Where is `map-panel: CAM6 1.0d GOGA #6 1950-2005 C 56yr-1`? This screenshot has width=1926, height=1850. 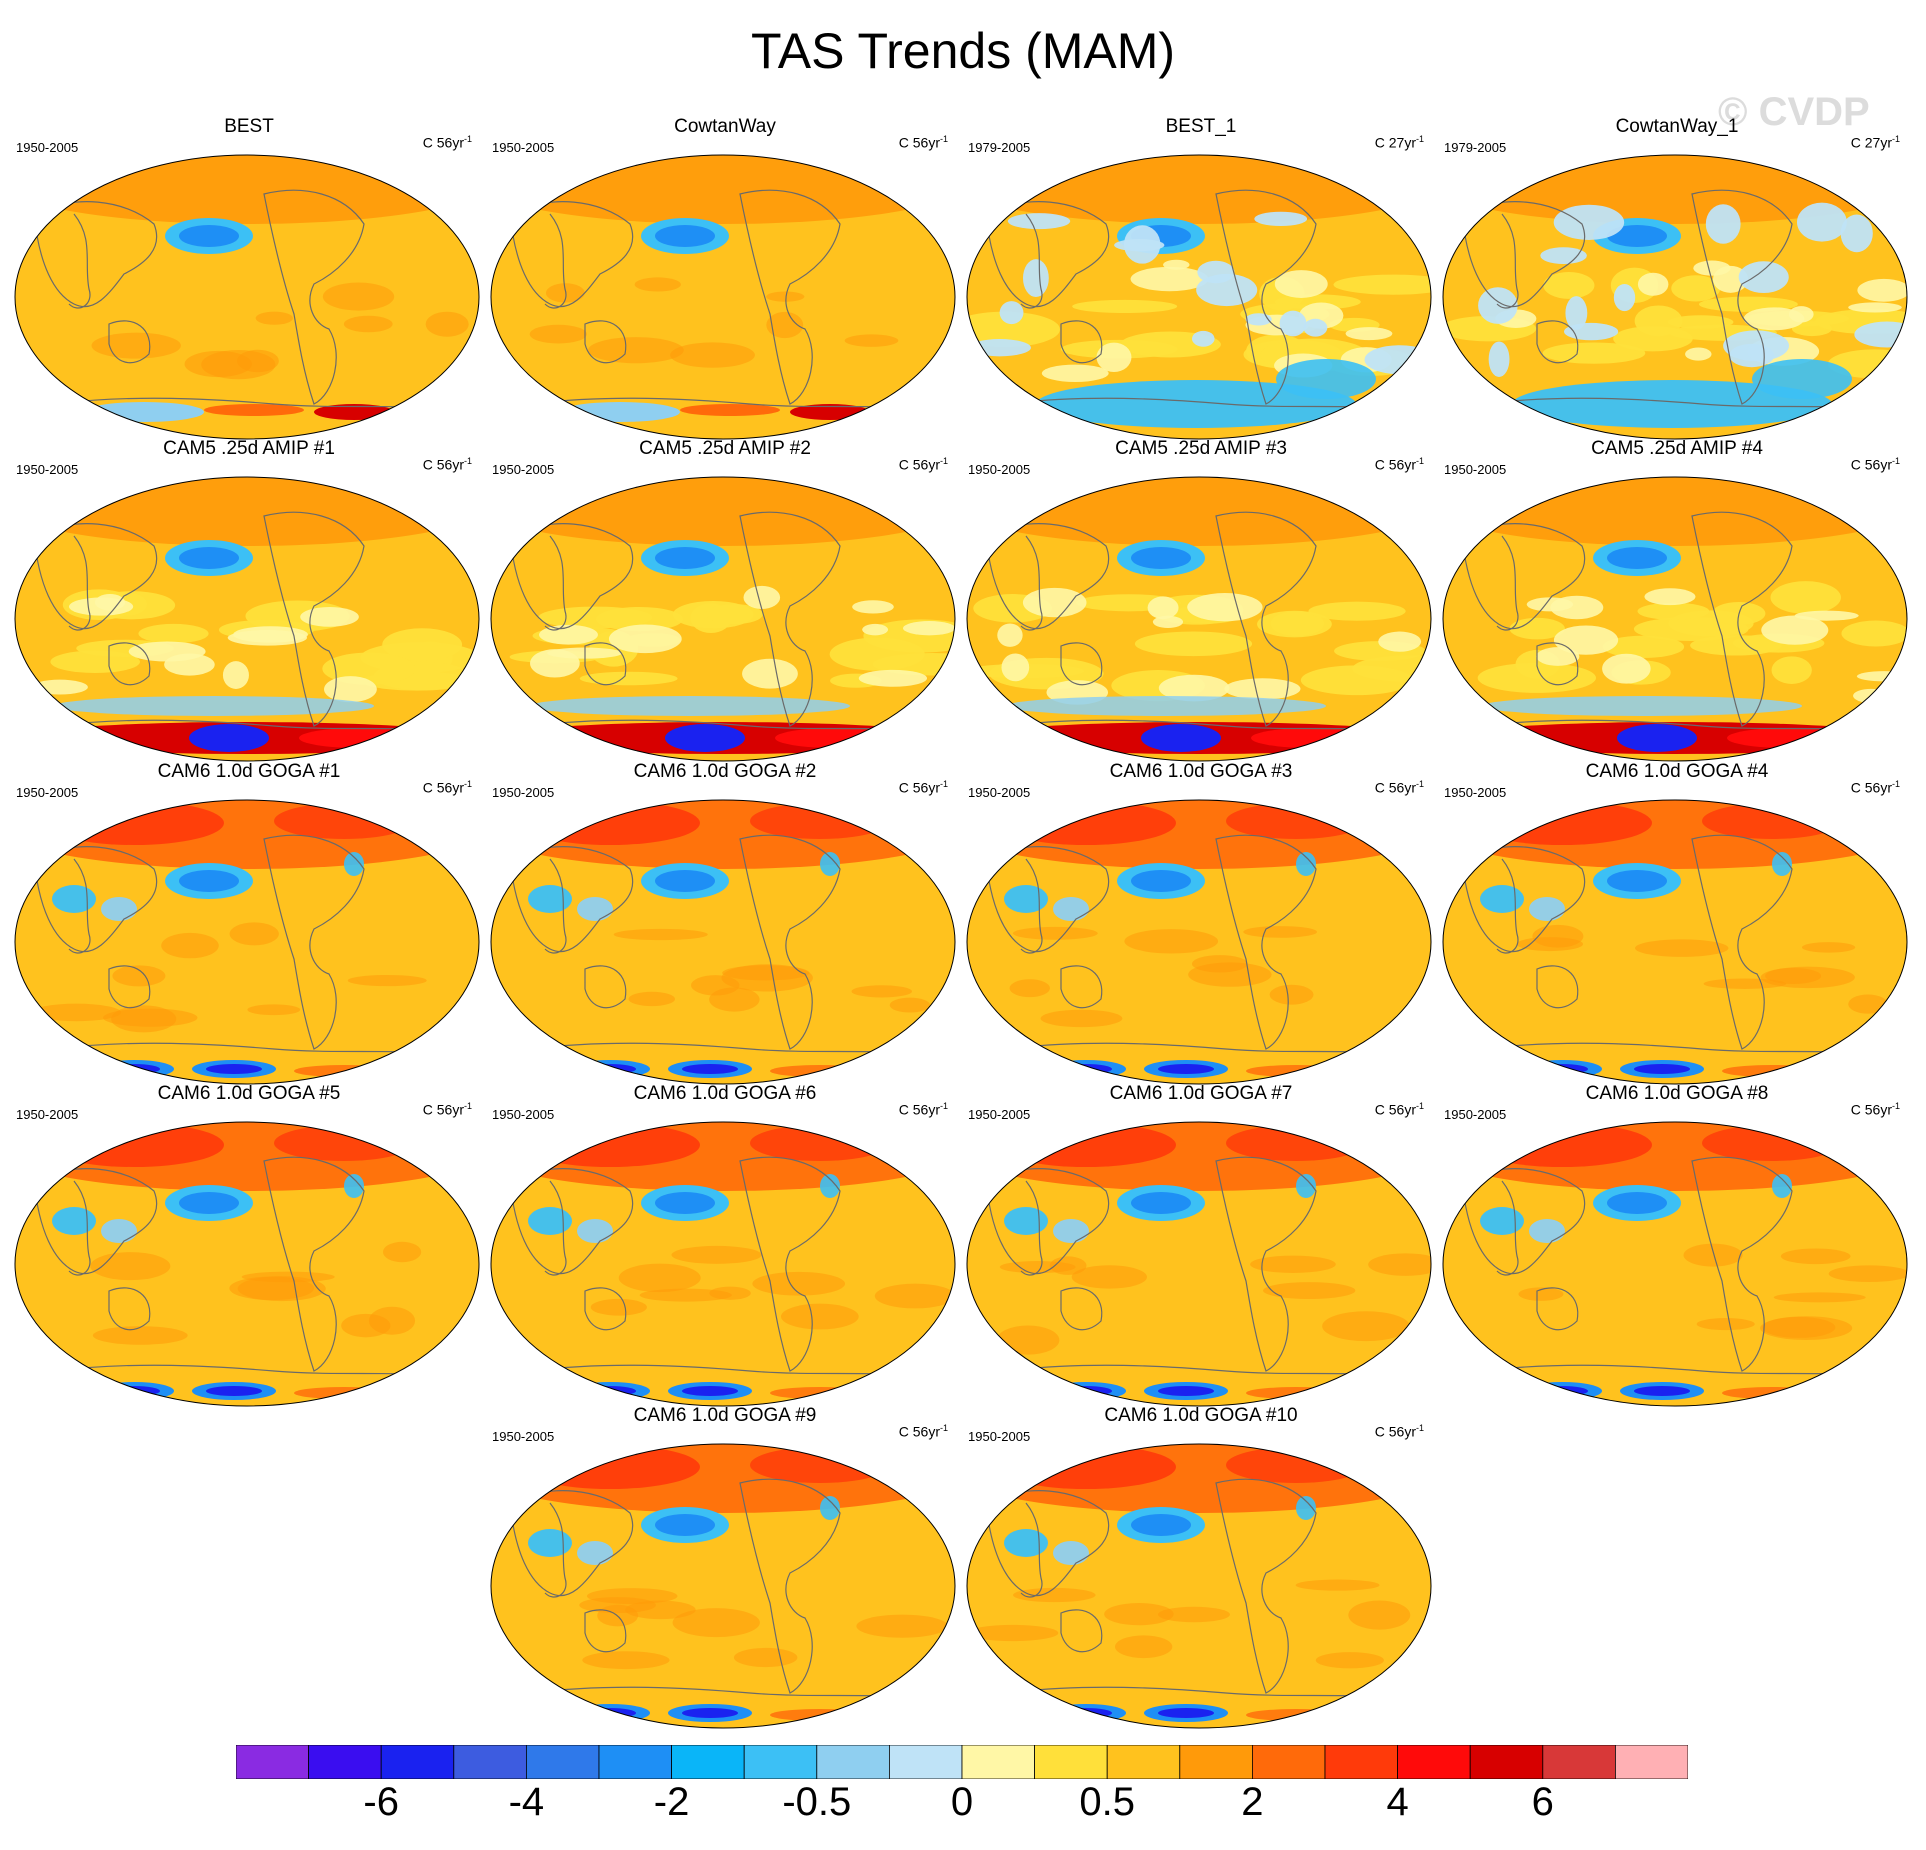
map-panel: CAM6 1.0d GOGA #6 1950-2005 C 56yr-1 is located at coordinates (725, 1244).